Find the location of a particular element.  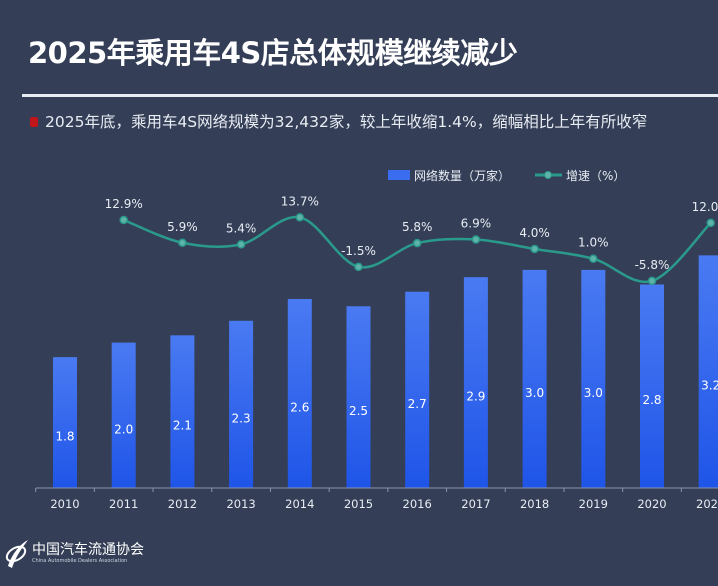

bar-value-label: 2.8 is located at coordinates (651, 400).